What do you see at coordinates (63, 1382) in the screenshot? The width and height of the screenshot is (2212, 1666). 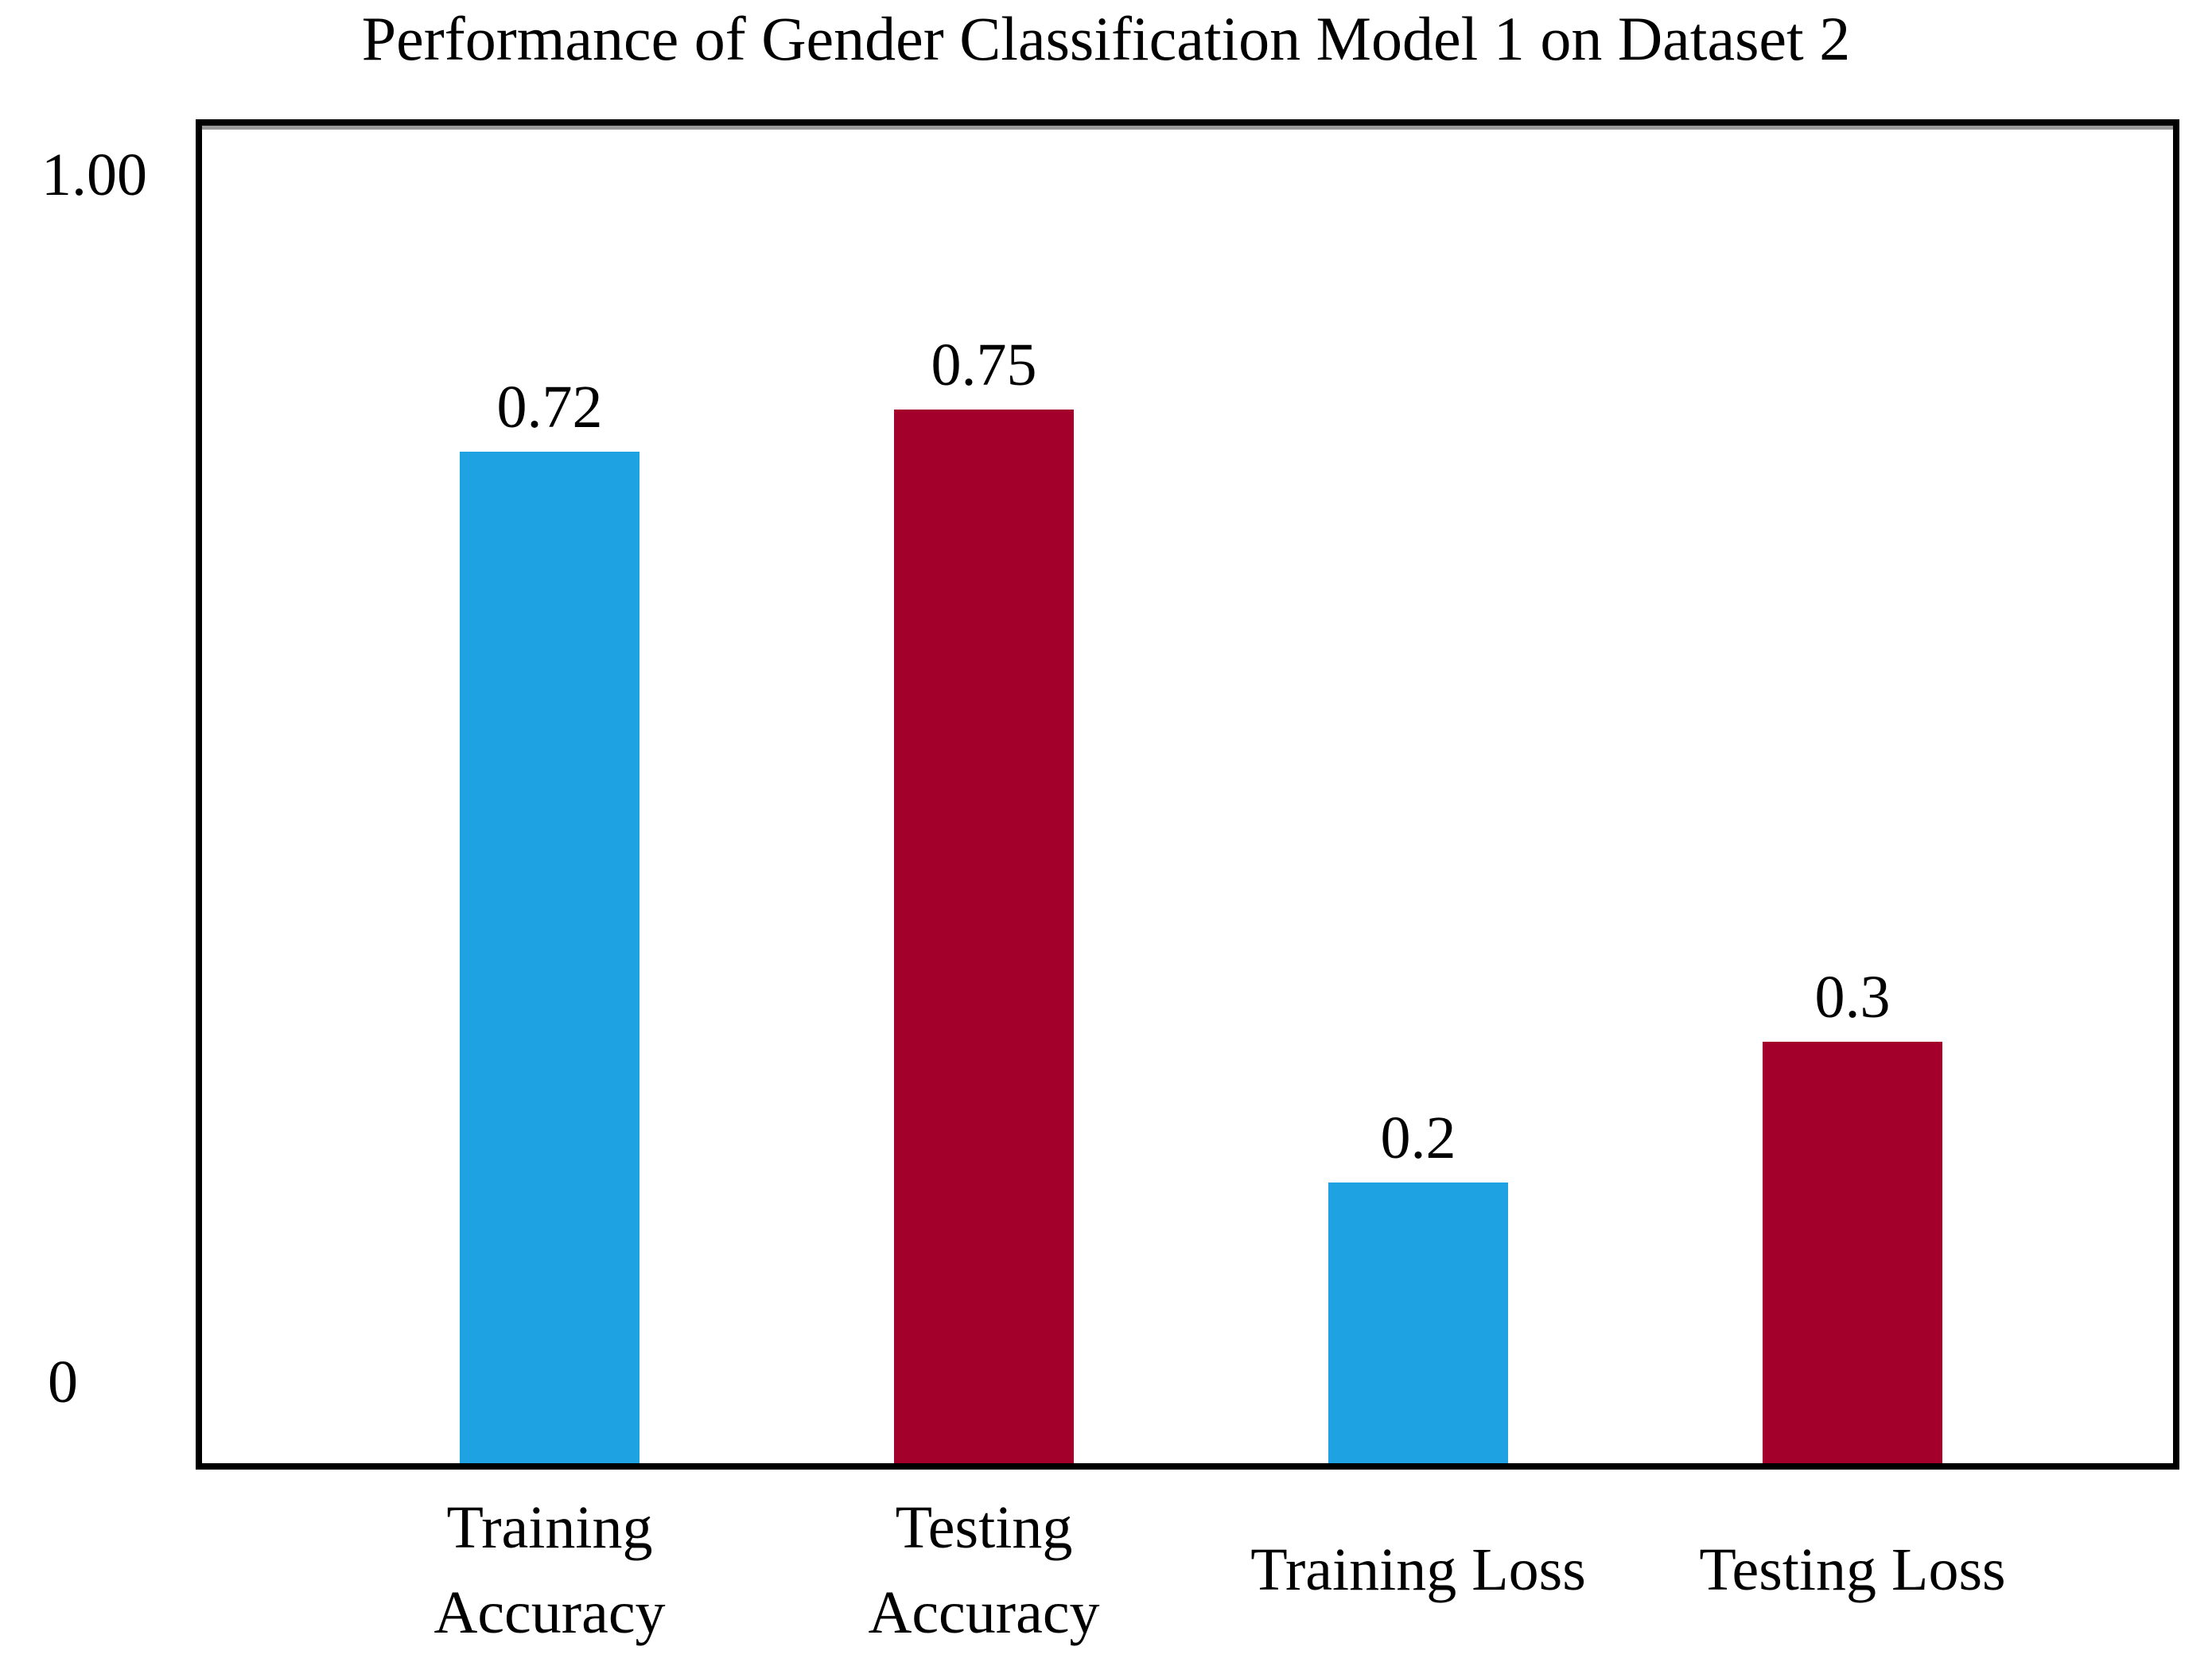 I see `y-axis-zero-tick-label: 0` at bounding box center [63, 1382].